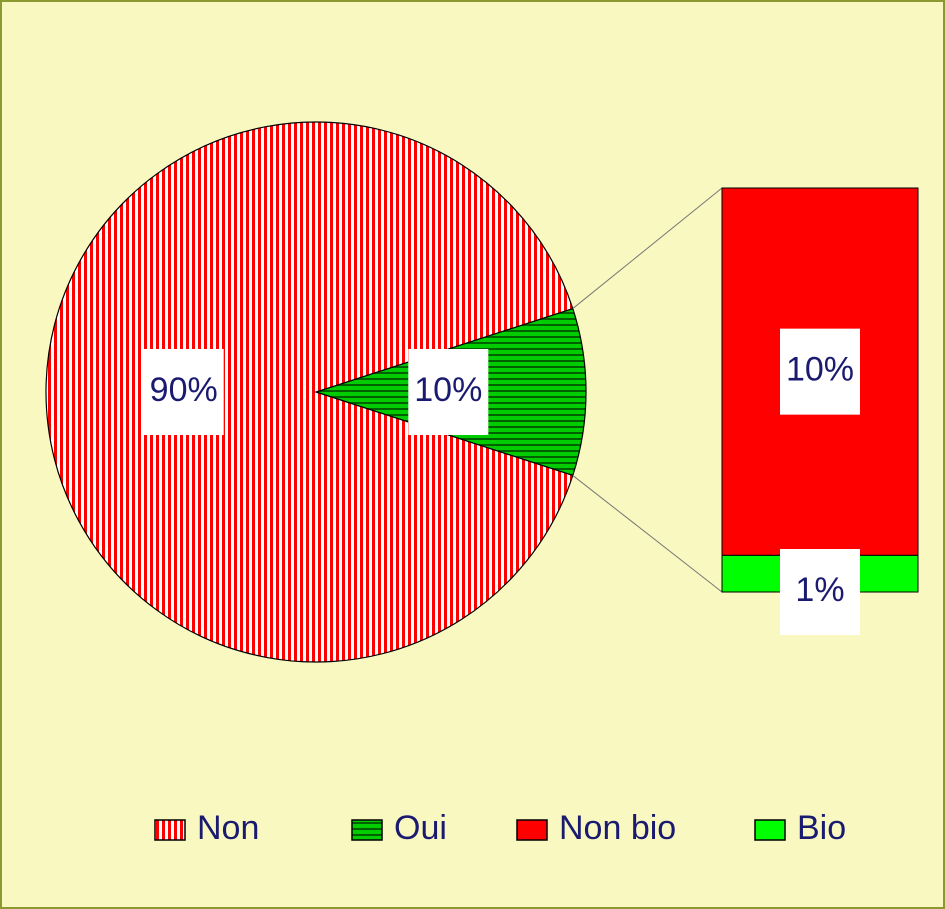  Describe the element at coordinates (617, 828) in the screenshot. I see `legend-label: Non bio` at that location.